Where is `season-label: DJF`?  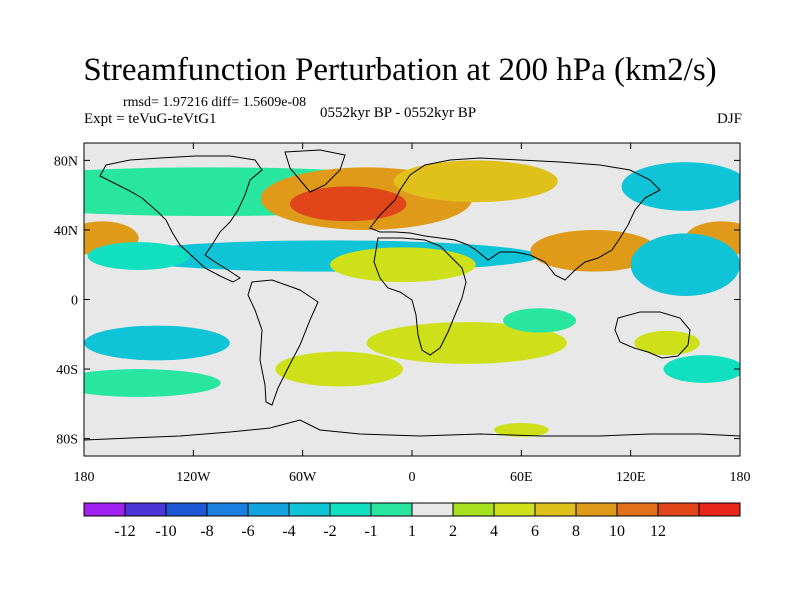
season-label: DJF is located at coordinates (729, 119).